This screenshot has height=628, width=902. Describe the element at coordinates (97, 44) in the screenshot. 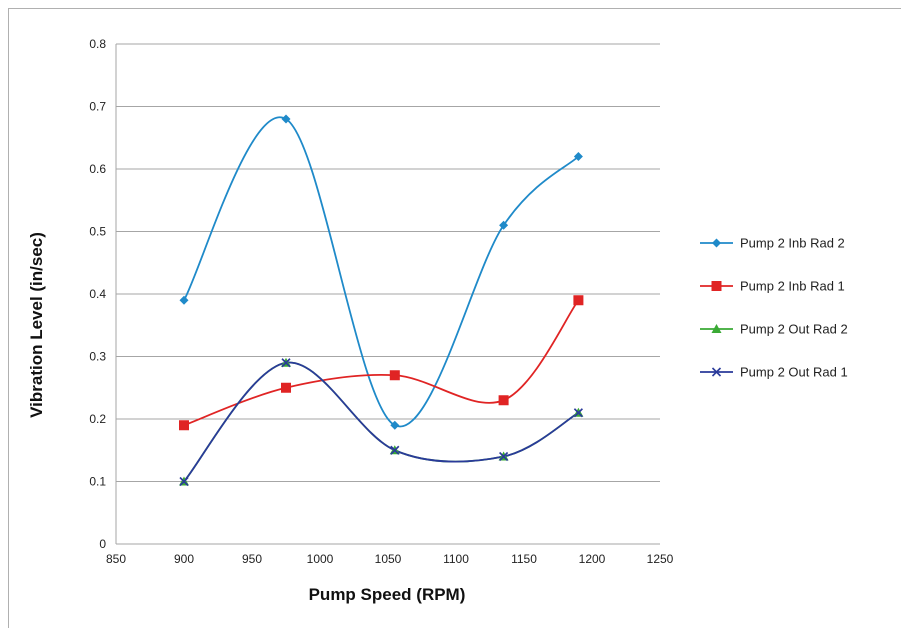

I see `y-tick-label: 0.8` at that location.